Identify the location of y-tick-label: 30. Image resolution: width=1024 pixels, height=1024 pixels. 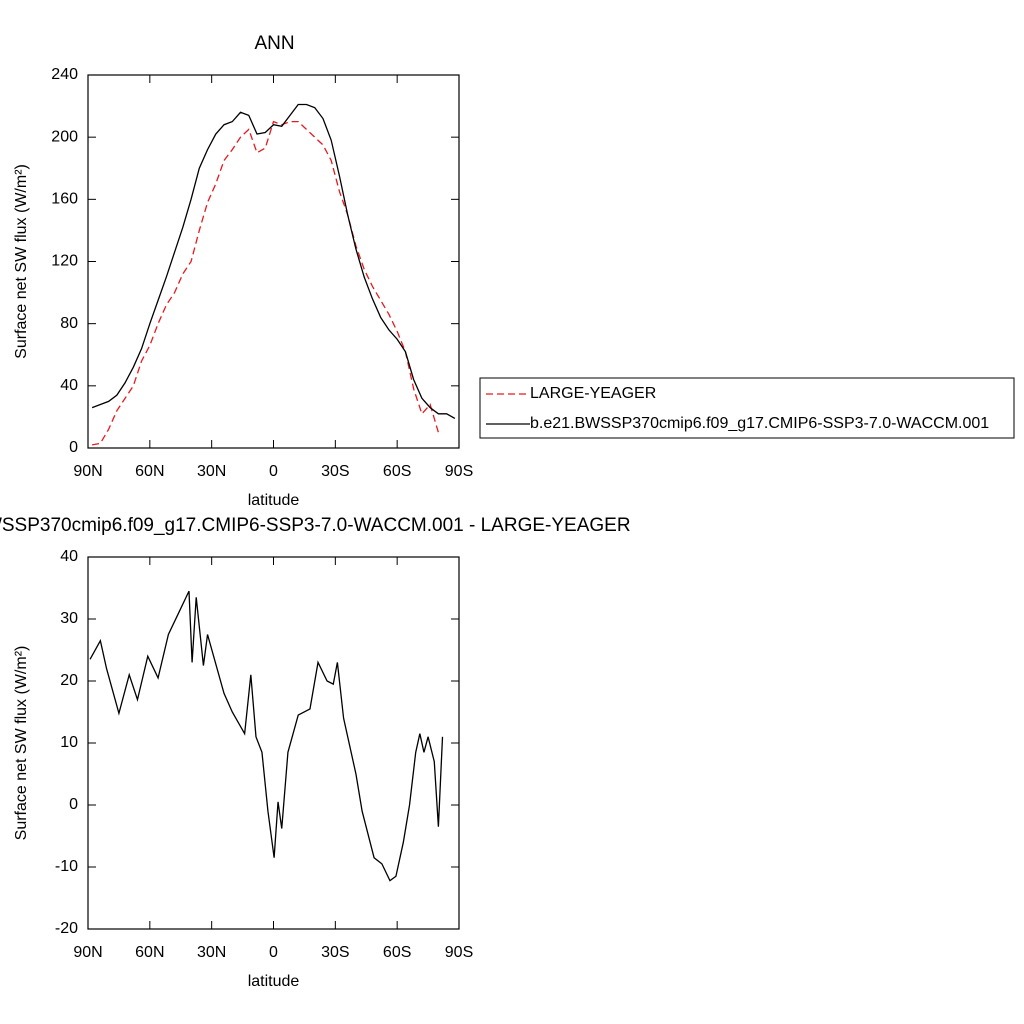
(69, 618).